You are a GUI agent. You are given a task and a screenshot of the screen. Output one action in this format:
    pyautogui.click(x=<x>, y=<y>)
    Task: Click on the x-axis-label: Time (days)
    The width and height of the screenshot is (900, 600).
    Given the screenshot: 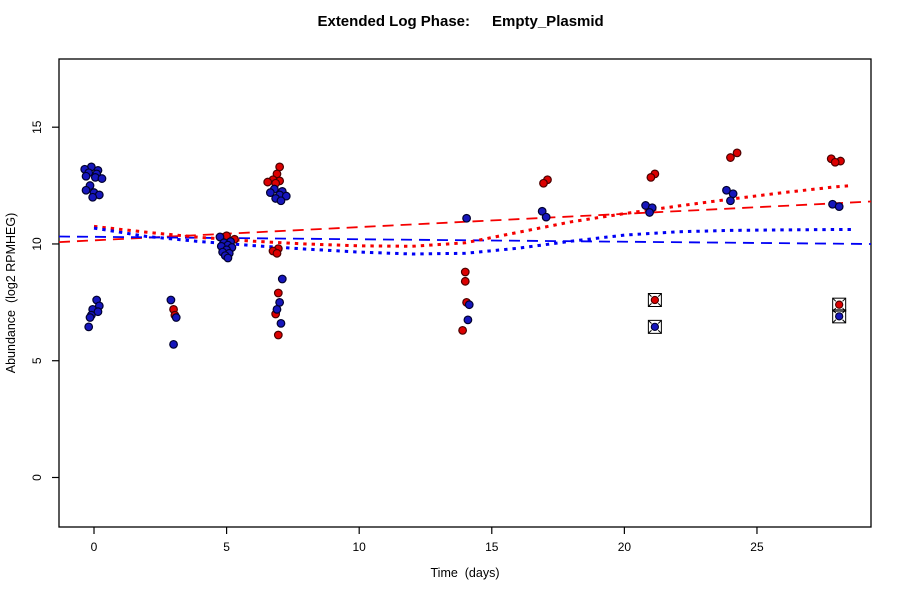 What is the action you would take?
    pyautogui.click(x=465, y=573)
    